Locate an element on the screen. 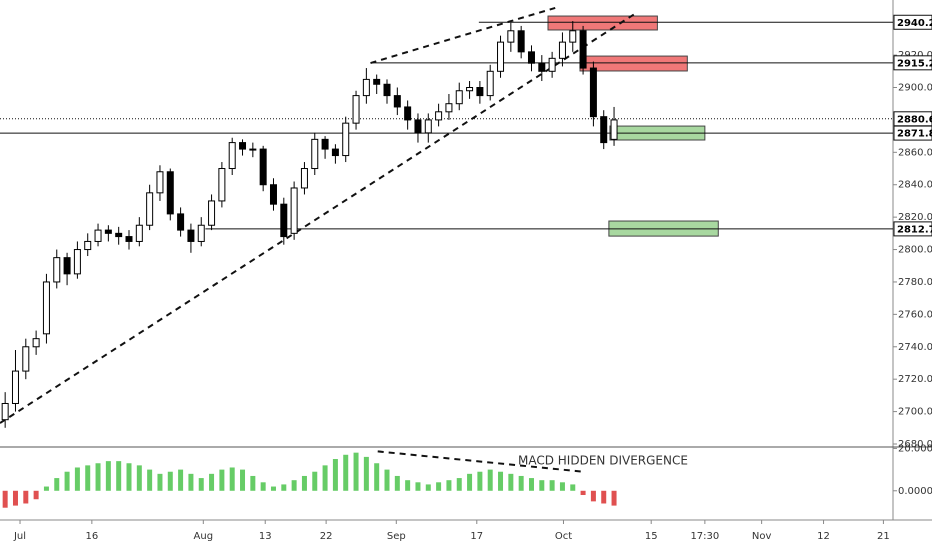 The width and height of the screenshot is (932, 550). x-tick-label: 16 is located at coordinates (91, 536).